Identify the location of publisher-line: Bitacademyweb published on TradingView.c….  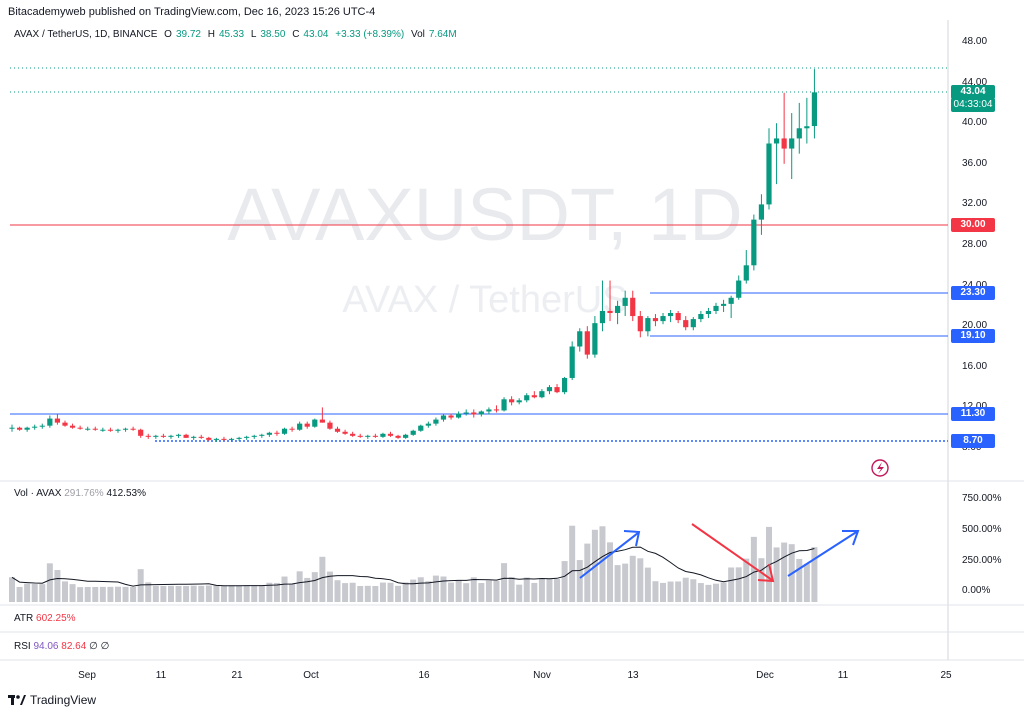
(192, 12).